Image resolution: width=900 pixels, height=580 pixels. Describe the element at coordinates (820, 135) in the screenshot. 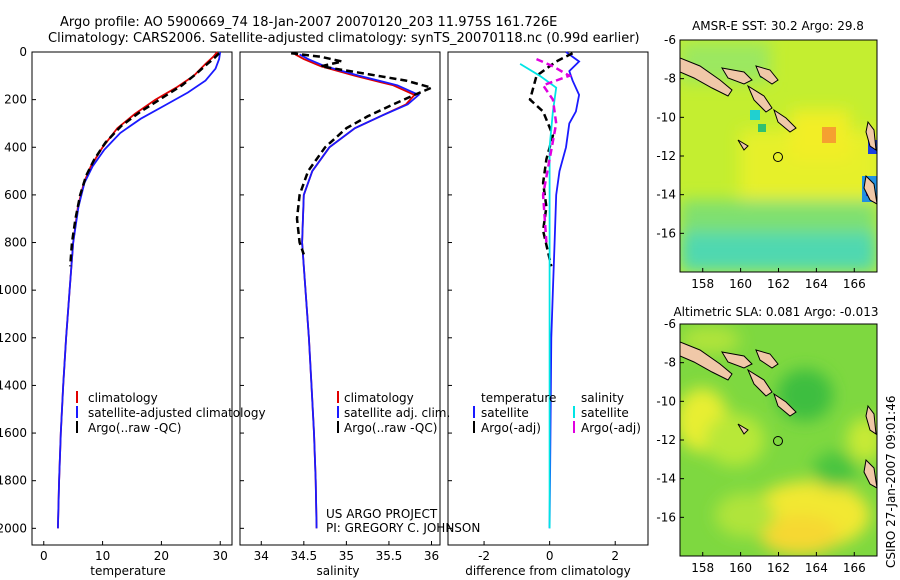

I see `sst-warm-patch` at that location.